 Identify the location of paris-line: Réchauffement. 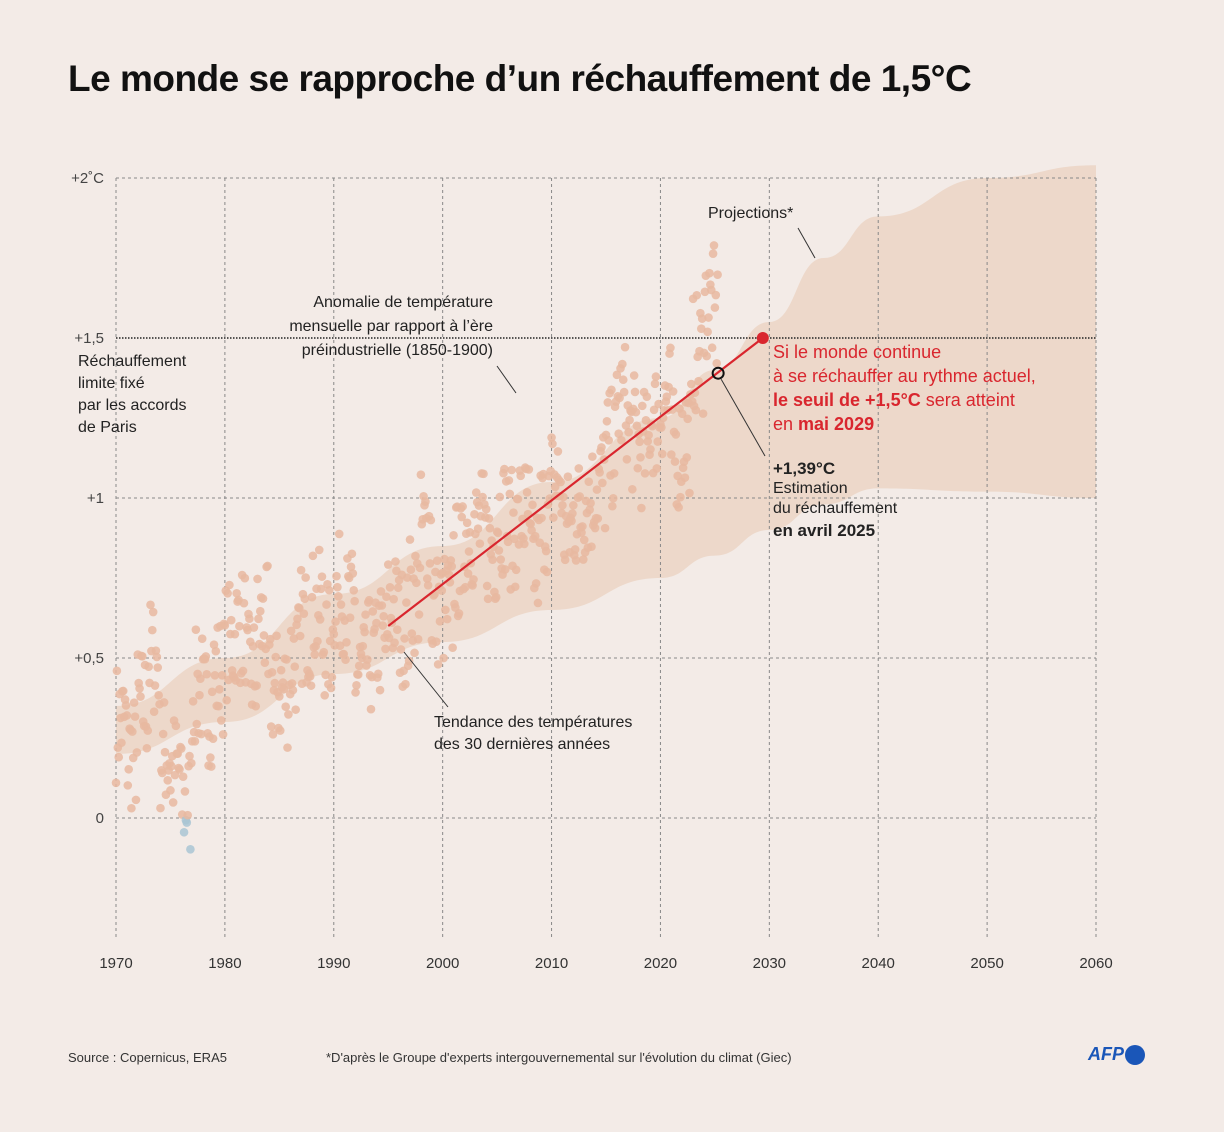
(132, 361).